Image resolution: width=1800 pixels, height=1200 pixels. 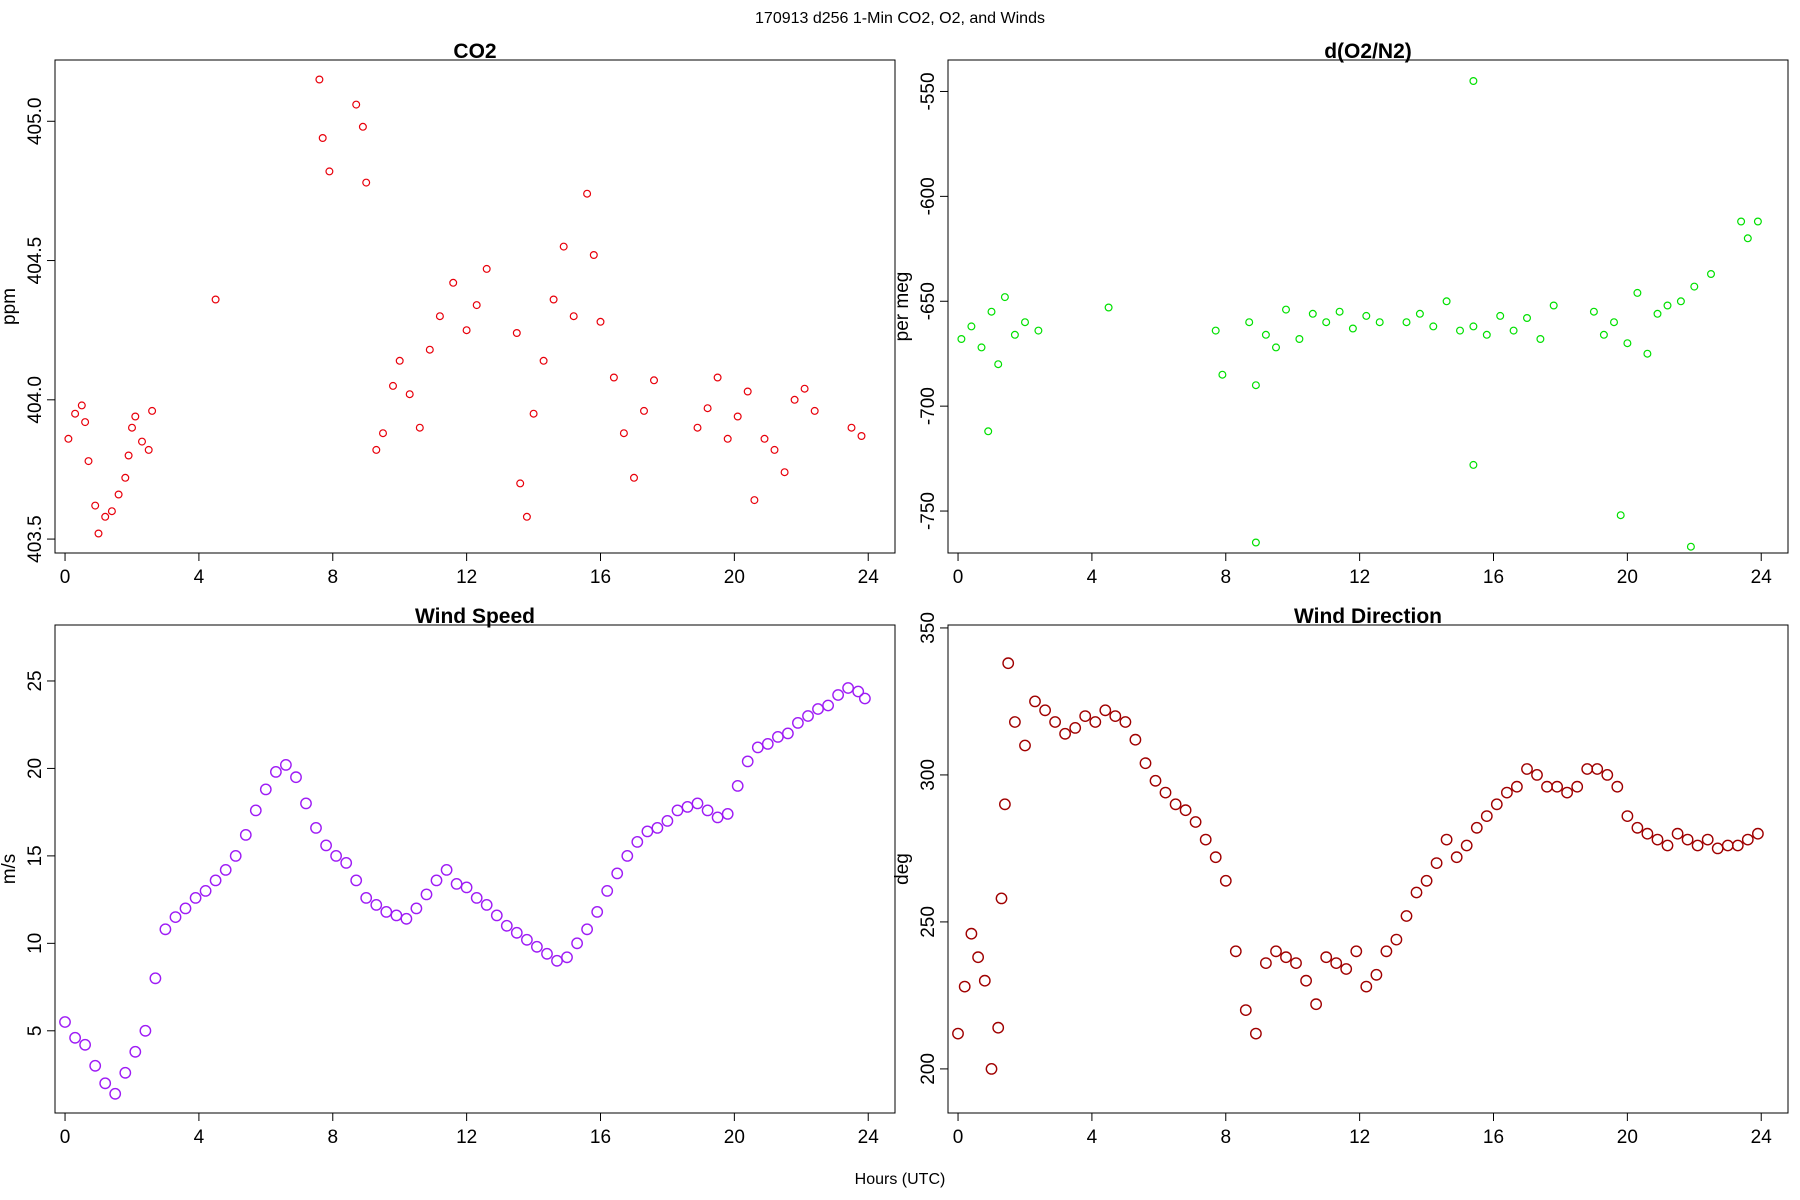 I want to click on y-axis-label: deg, so click(x=902, y=869).